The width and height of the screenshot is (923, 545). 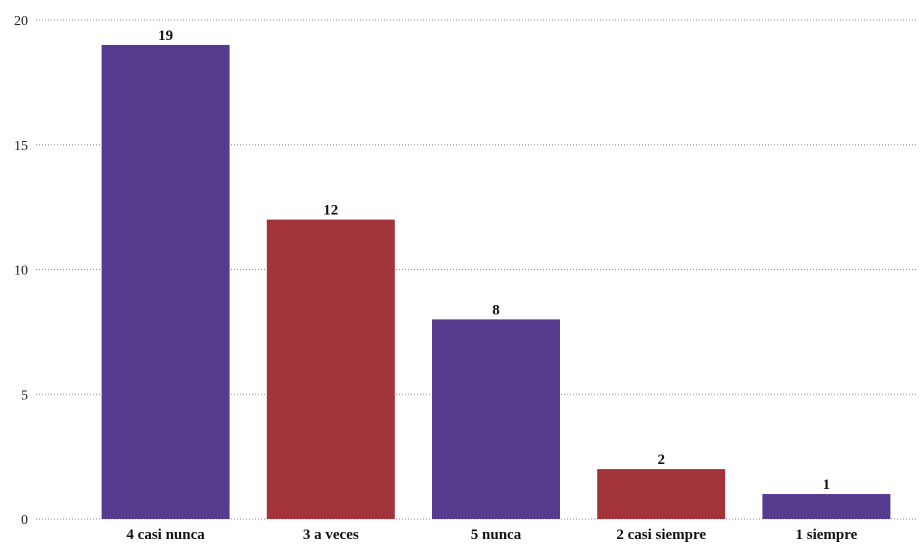 What do you see at coordinates (827, 485) in the screenshot?
I see `data-label: 1` at bounding box center [827, 485].